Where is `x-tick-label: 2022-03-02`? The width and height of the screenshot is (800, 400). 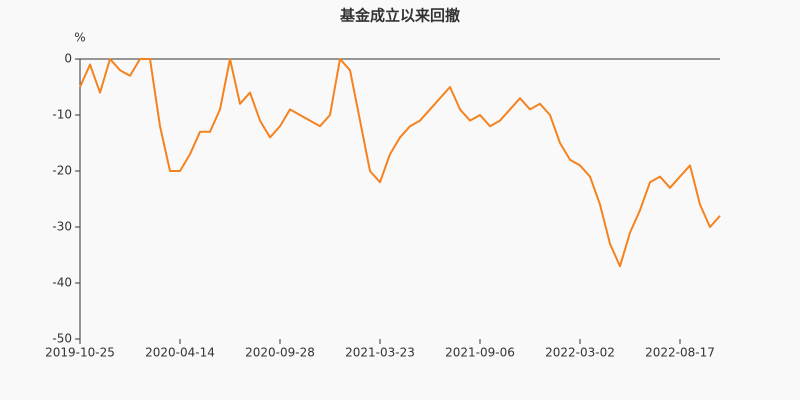 x-tick-label: 2022-03-02 is located at coordinates (580, 353).